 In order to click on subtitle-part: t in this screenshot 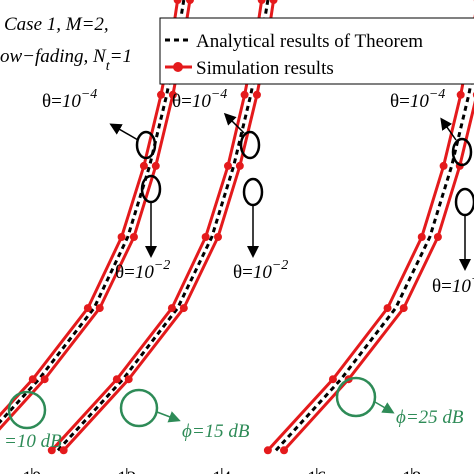, I will do `click(108, 66)`.